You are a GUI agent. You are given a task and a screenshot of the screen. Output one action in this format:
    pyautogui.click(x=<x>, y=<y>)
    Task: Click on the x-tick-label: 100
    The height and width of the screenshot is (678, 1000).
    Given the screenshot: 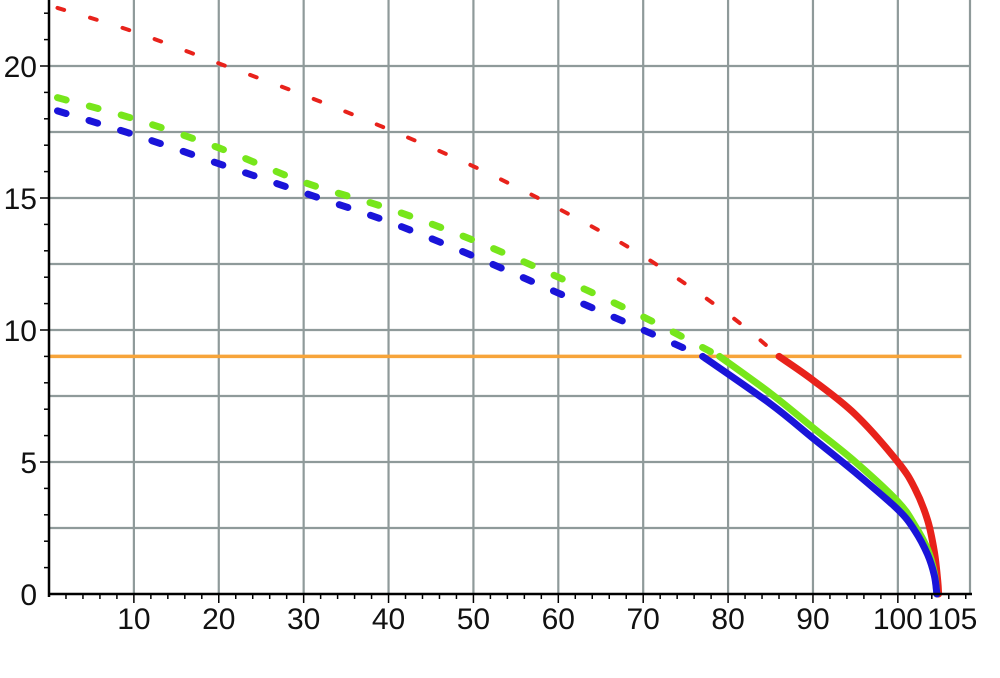 What is the action you would take?
    pyautogui.click(x=898, y=619)
    